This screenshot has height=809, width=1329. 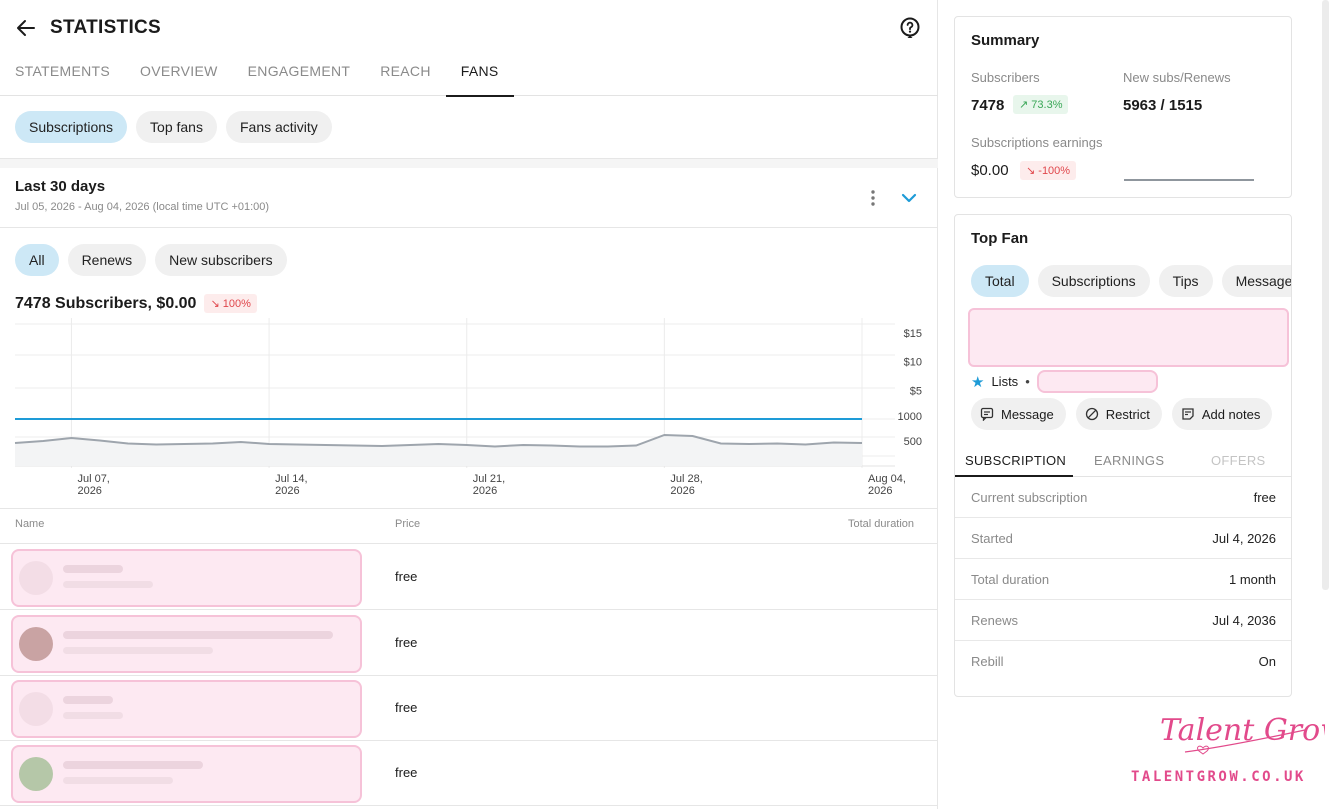 I want to click on top-fan-title: Top Fan, so click(x=1000, y=238).